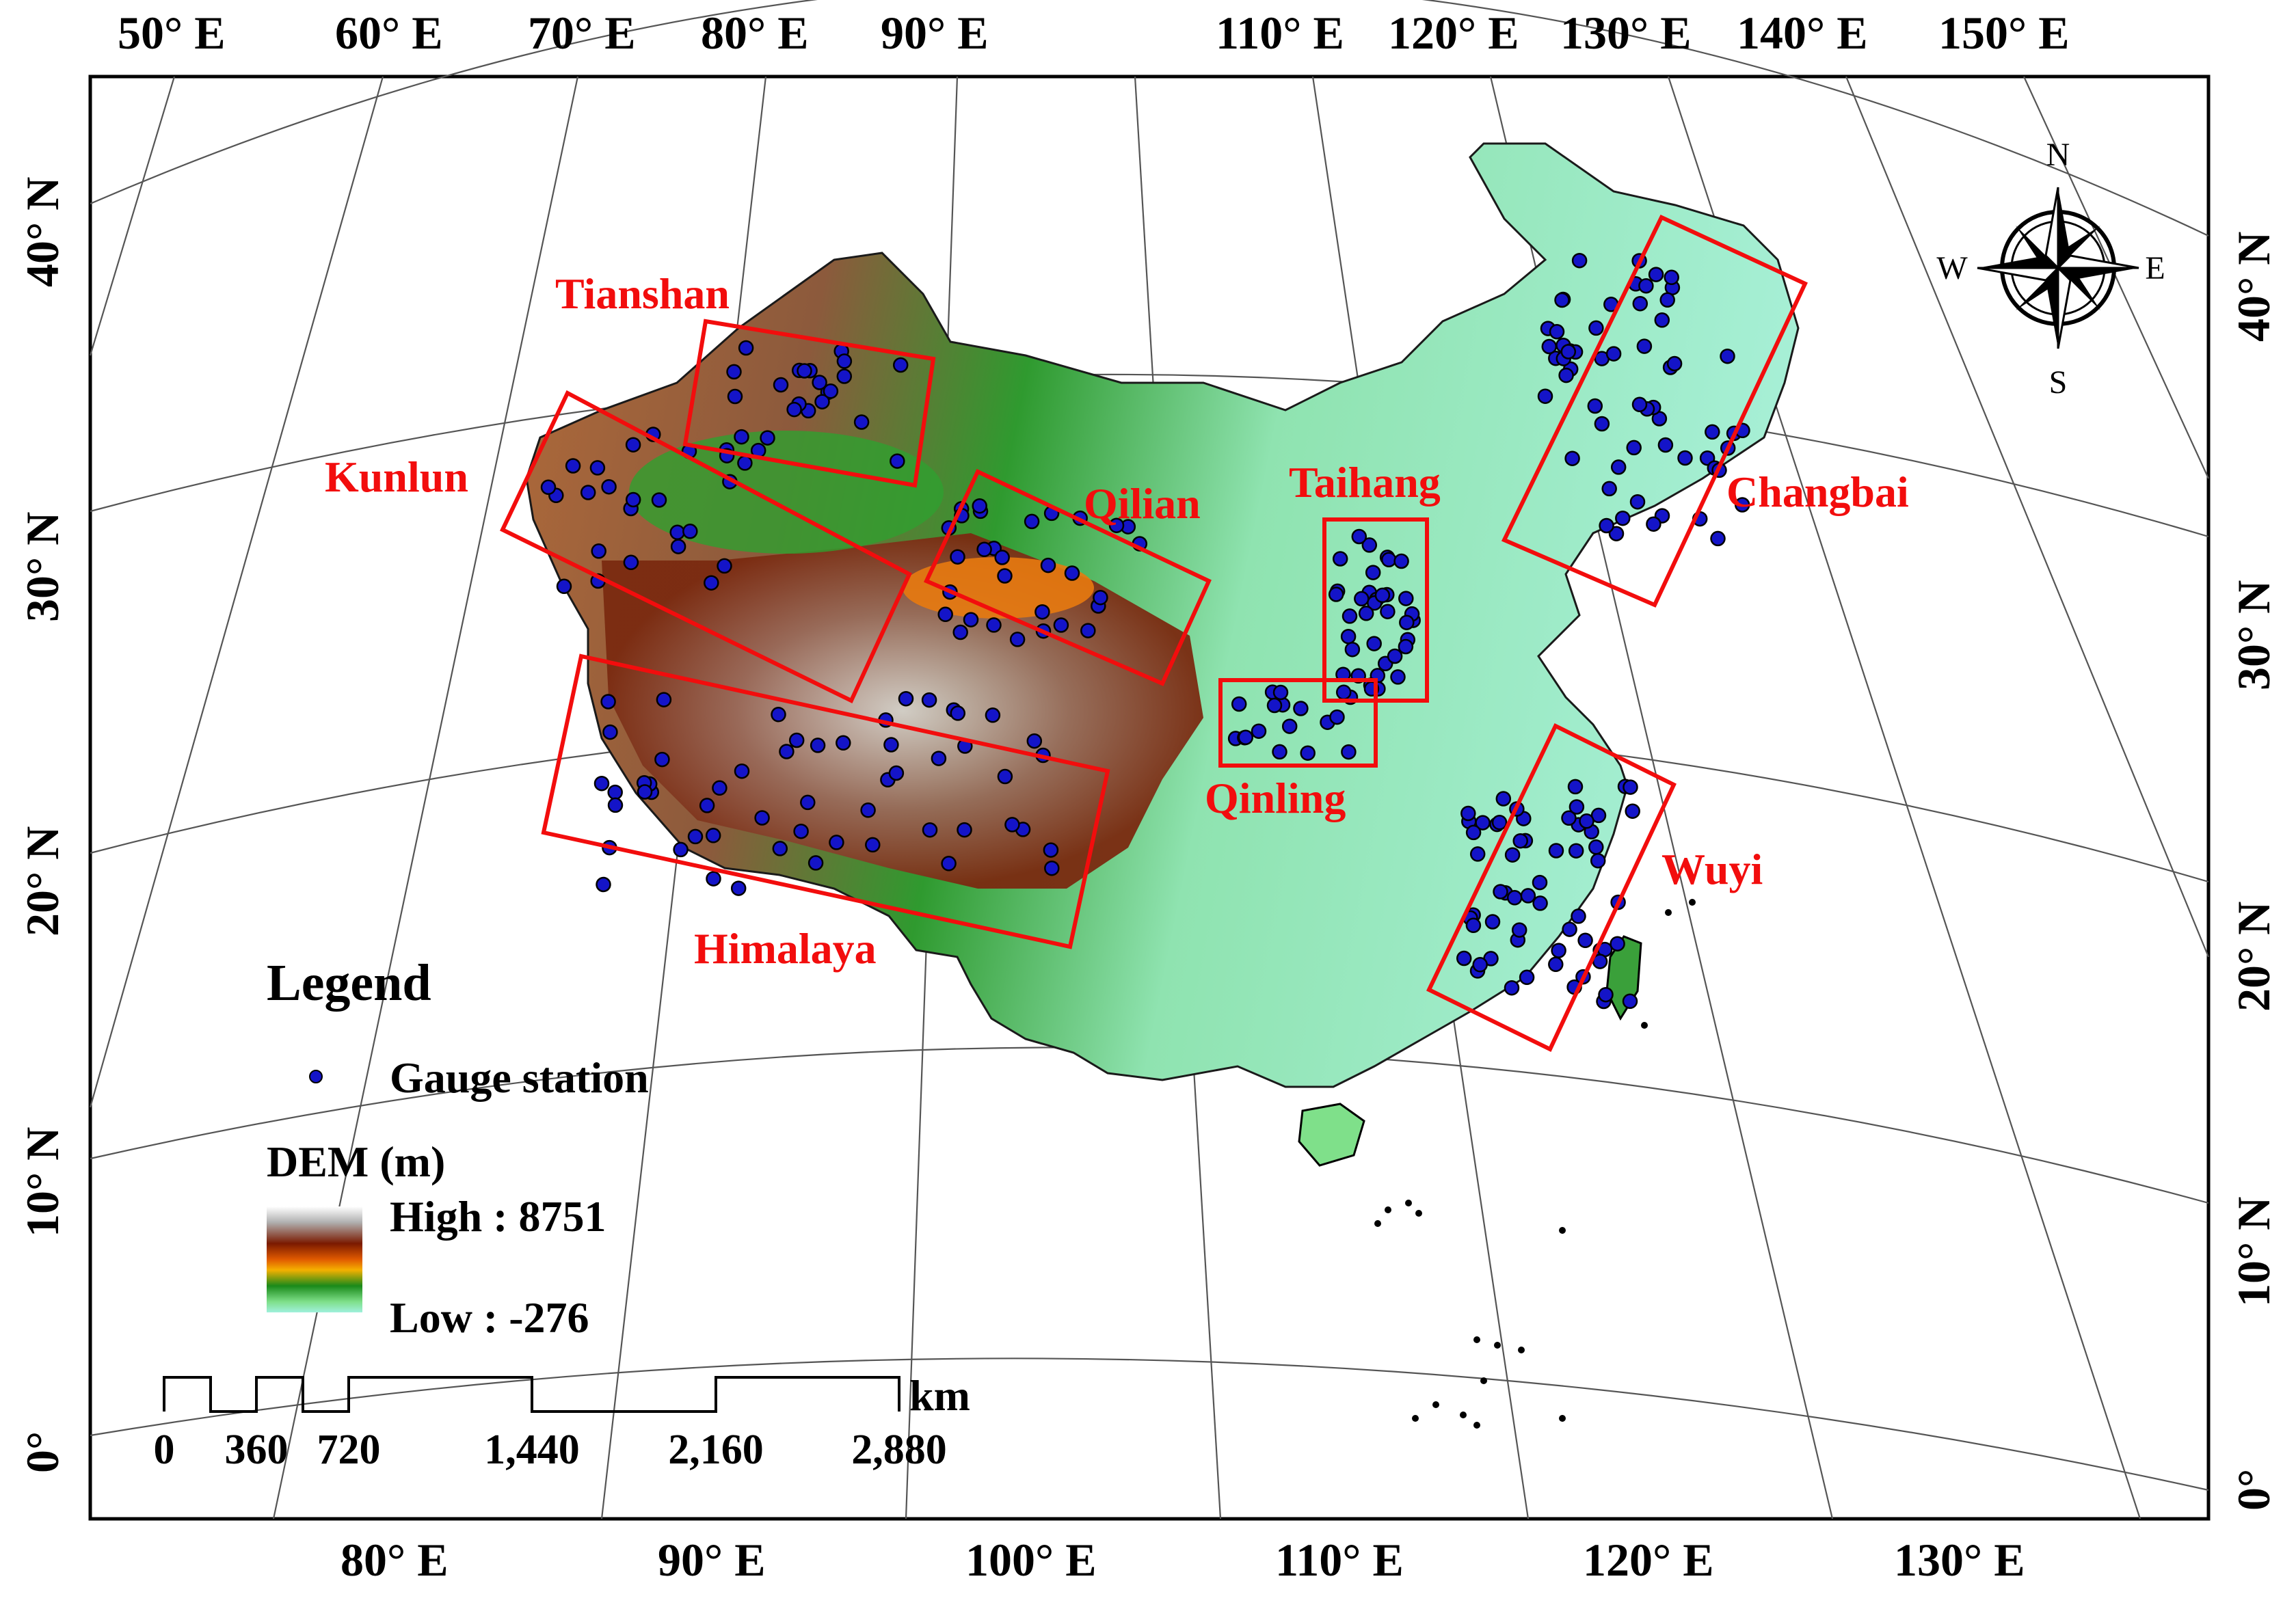 The height and width of the screenshot is (1607, 2296). What do you see at coordinates (582, 33) in the screenshot?
I see `top-lon-label: 70° E` at bounding box center [582, 33].